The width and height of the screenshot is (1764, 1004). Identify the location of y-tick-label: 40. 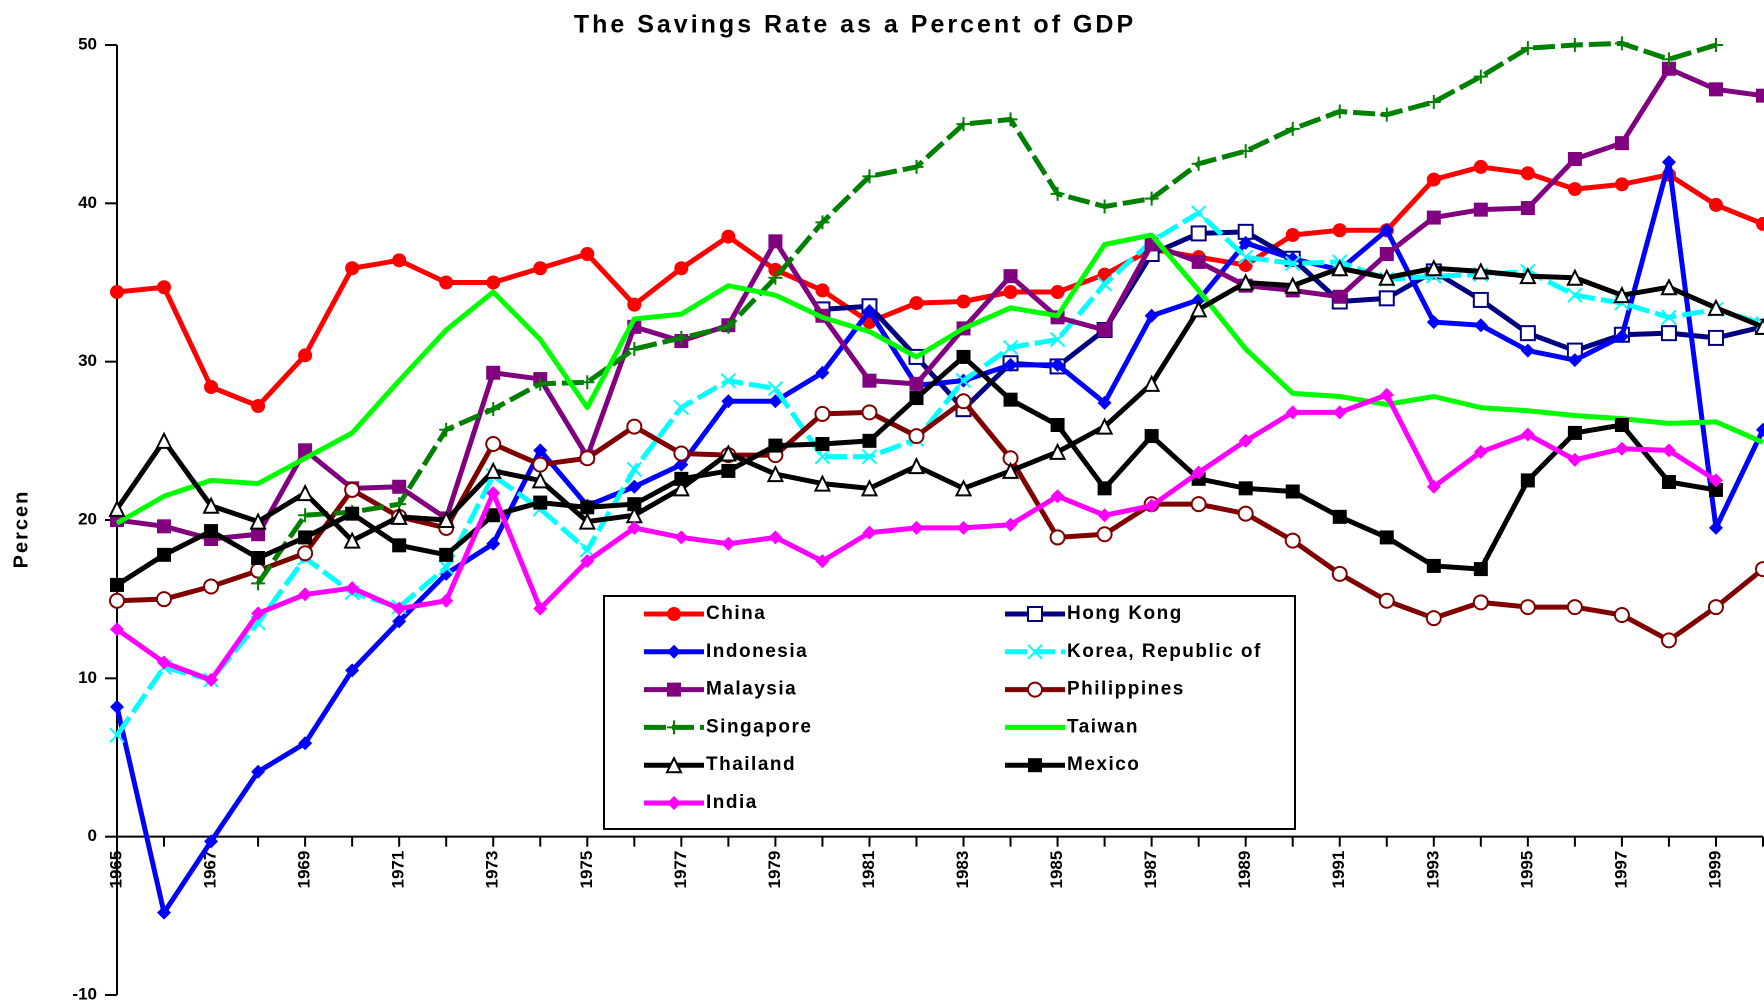
(87, 202).